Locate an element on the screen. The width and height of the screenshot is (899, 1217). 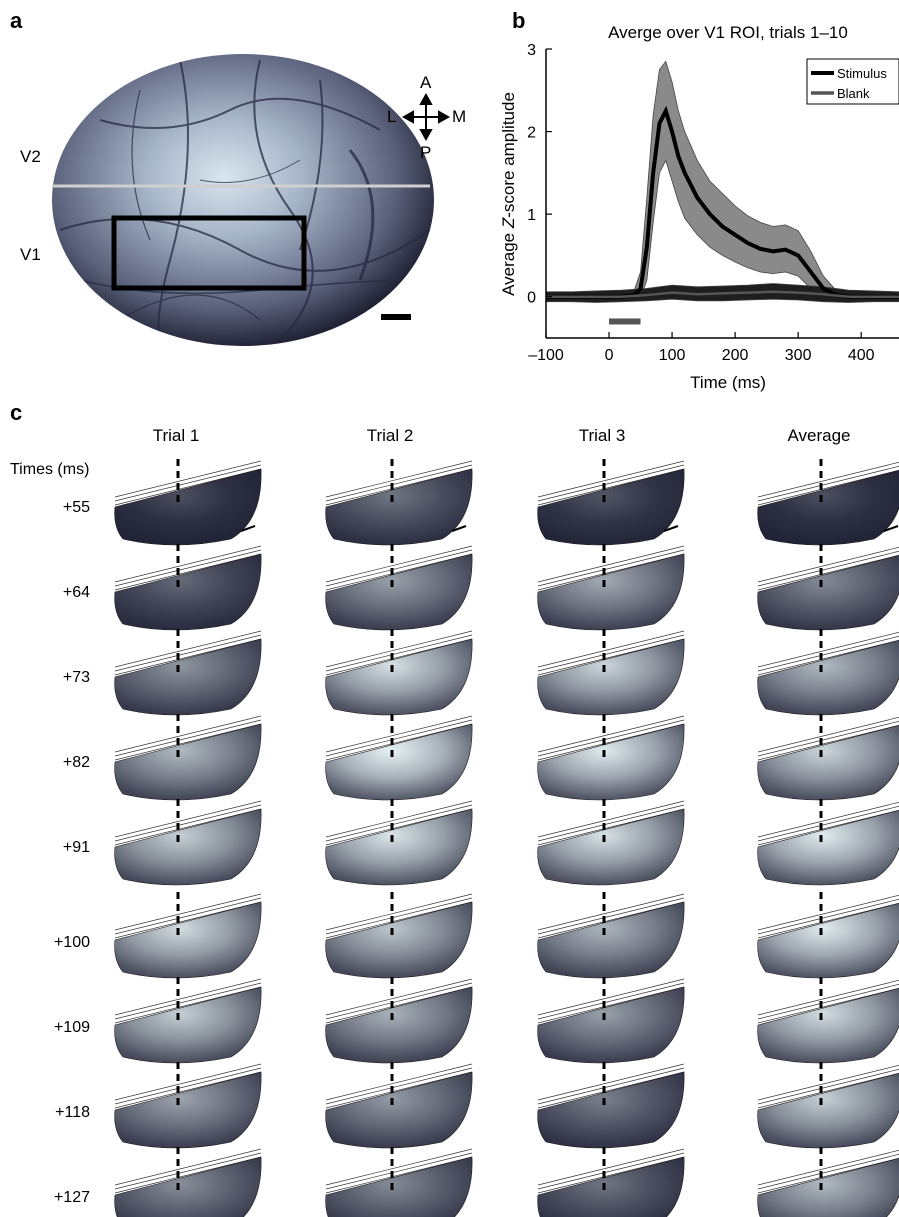
time-label: +109 is located at coordinates (71, 1027).